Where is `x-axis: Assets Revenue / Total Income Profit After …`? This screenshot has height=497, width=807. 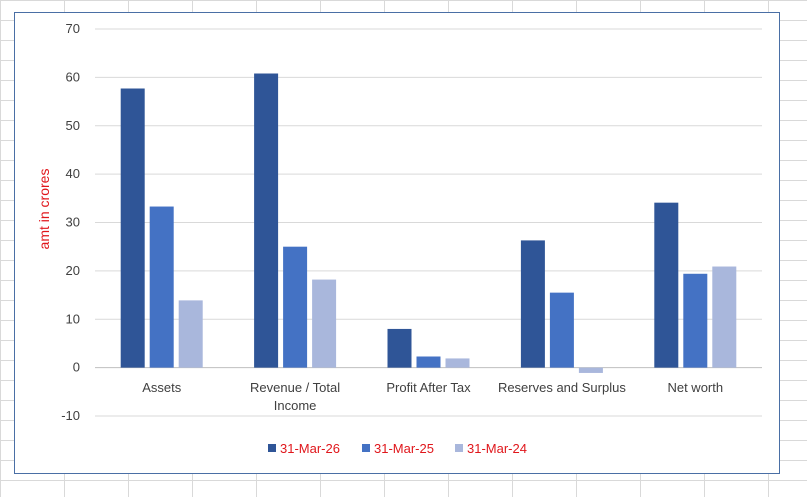 x-axis: Assets Revenue / Total Income Profit After … is located at coordinates (432, 396).